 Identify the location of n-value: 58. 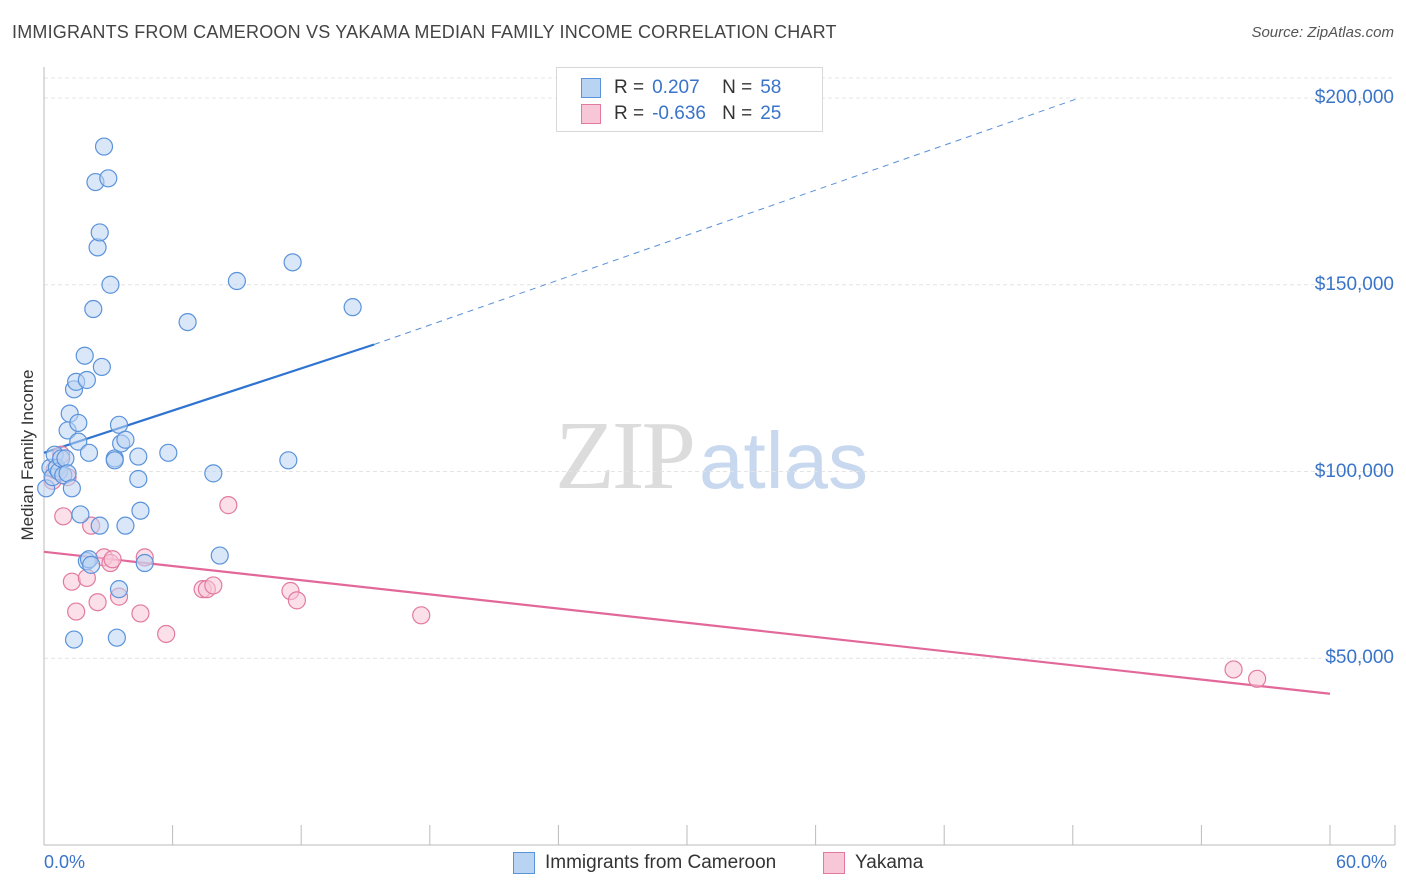
(771, 87).